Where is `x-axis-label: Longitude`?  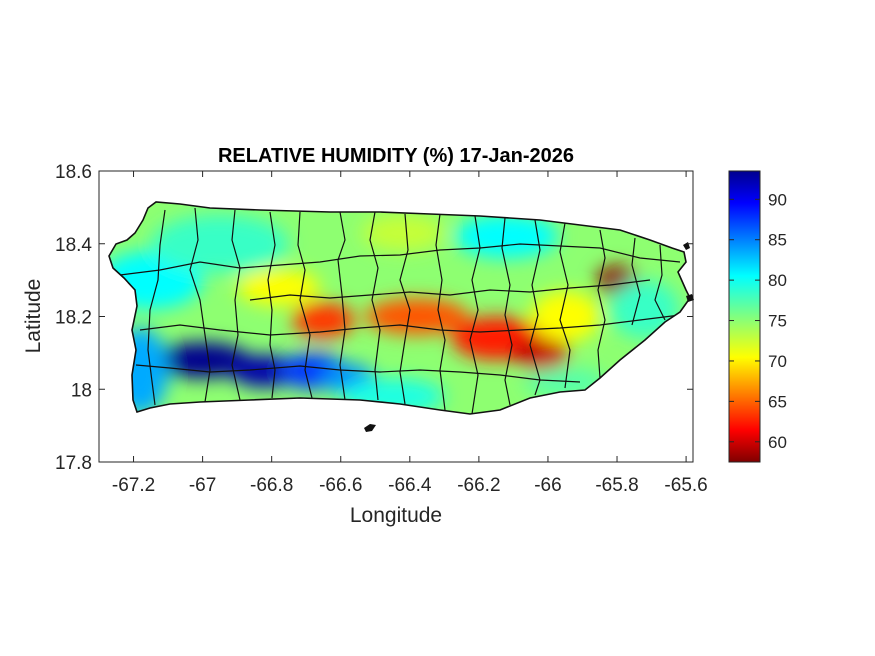 x-axis-label: Longitude is located at coordinates (396, 515).